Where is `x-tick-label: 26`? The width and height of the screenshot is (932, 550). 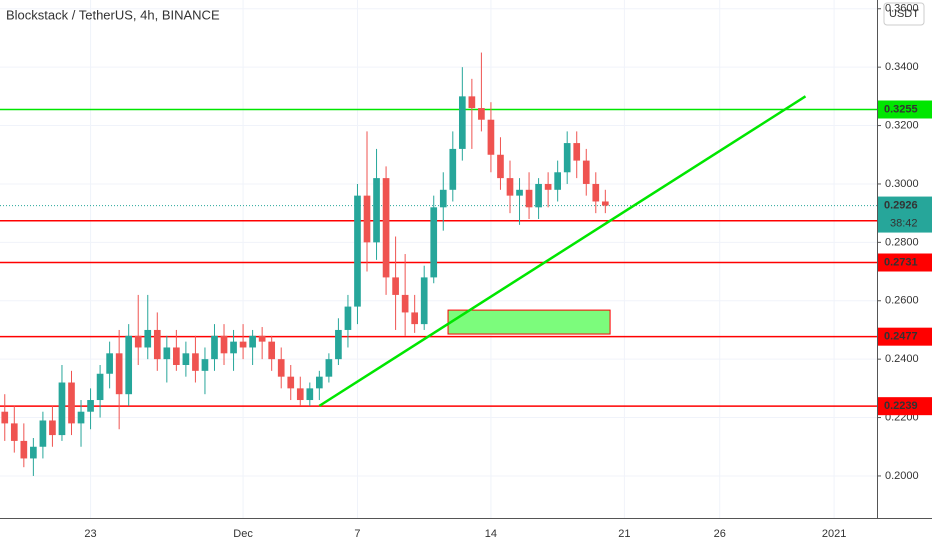 x-tick-label: 26 is located at coordinates (720, 534).